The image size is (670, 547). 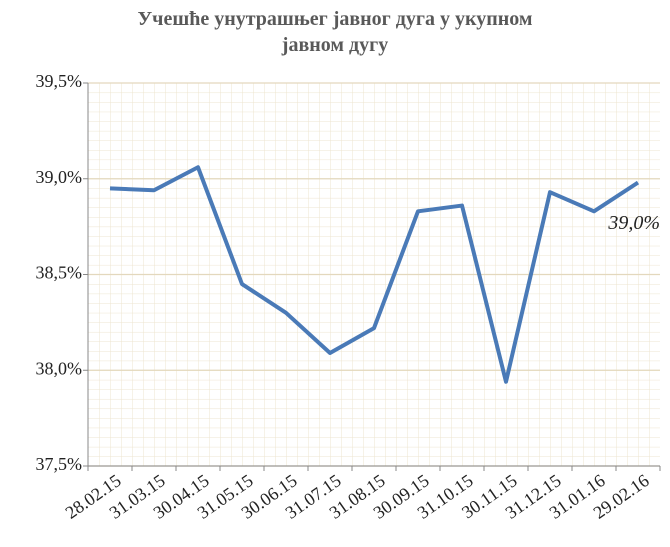 What do you see at coordinates (59, 273) in the screenshot?
I see `y-tick-label: 38,5%` at bounding box center [59, 273].